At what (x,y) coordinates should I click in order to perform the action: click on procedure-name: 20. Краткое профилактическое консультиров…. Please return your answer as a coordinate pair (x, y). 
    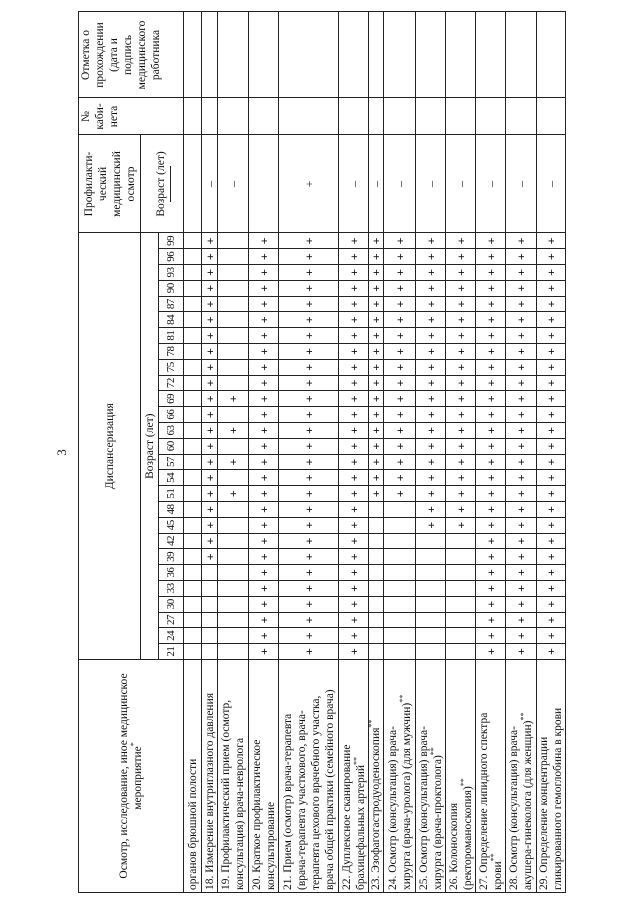
    Looking at the image, I should click on (263, 776).